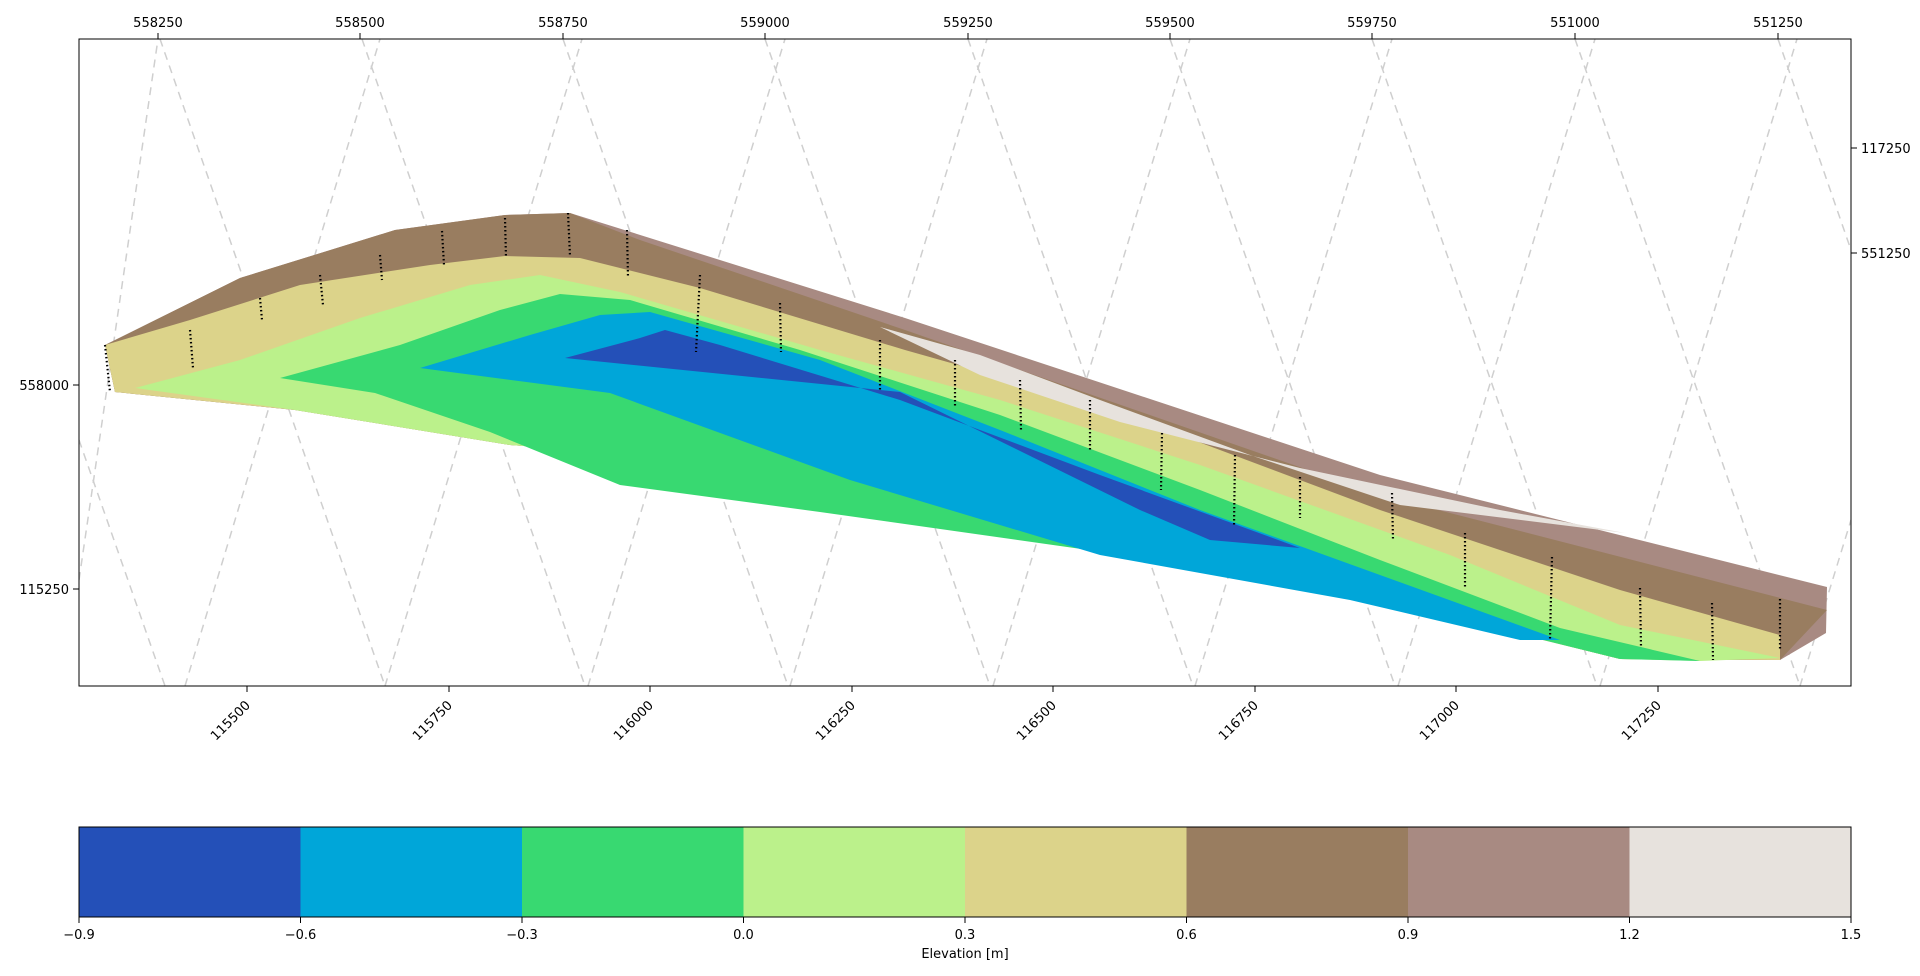 The width and height of the screenshot is (1920, 976). What do you see at coordinates (231, 721) in the screenshot?
I see `x-tick-label: 115500` at bounding box center [231, 721].